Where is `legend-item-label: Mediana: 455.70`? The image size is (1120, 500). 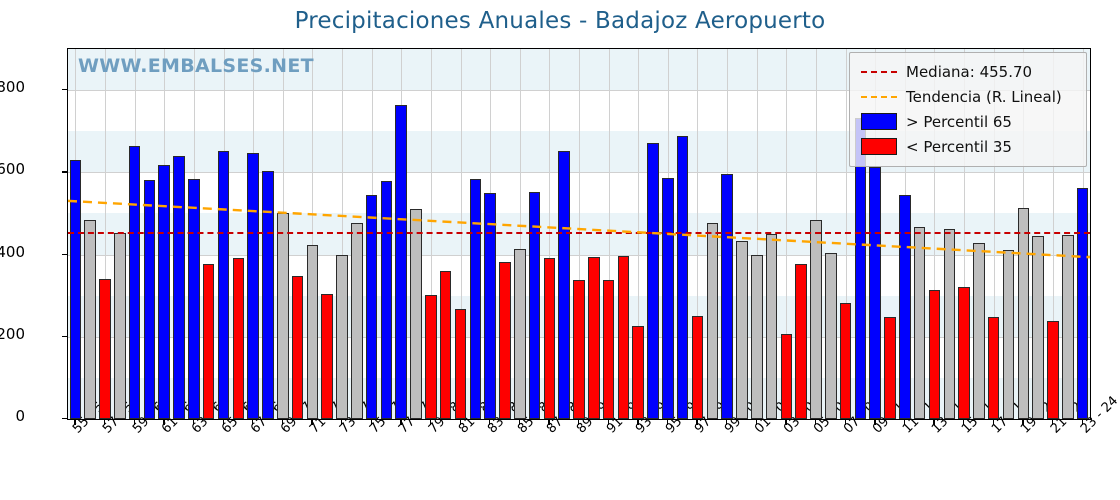 legend-item-label: Mediana: 455.70 is located at coordinates (969, 71).